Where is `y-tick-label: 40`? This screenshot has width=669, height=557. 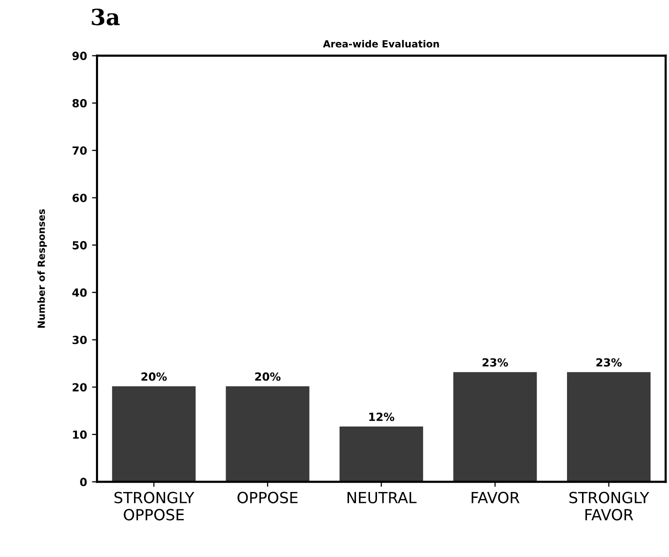
y-tick-label: 40 is located at coordinates (79, 292).